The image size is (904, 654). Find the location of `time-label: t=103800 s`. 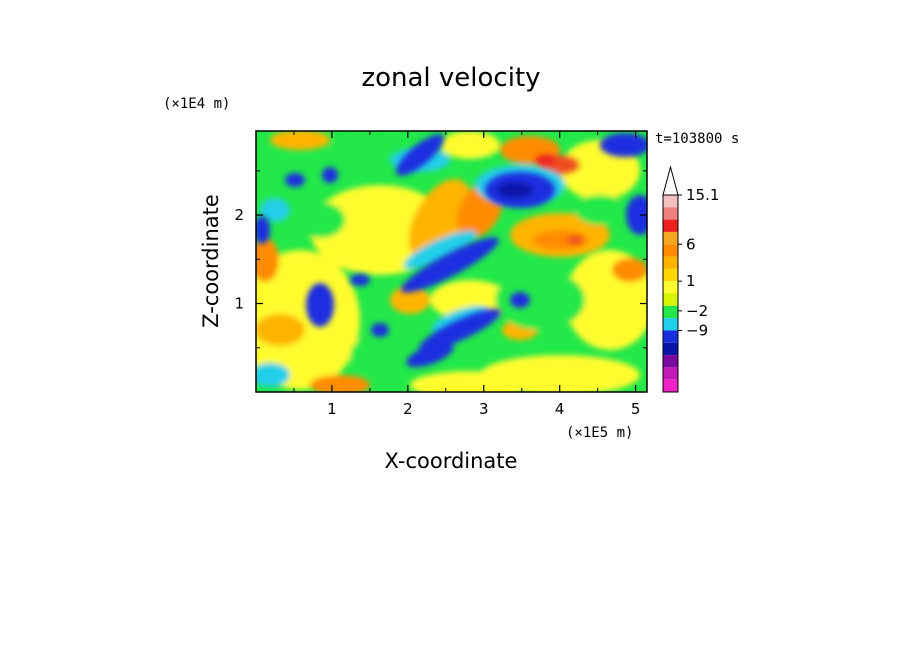

time-label: t=103800 s is located at coordinates (697, 139).